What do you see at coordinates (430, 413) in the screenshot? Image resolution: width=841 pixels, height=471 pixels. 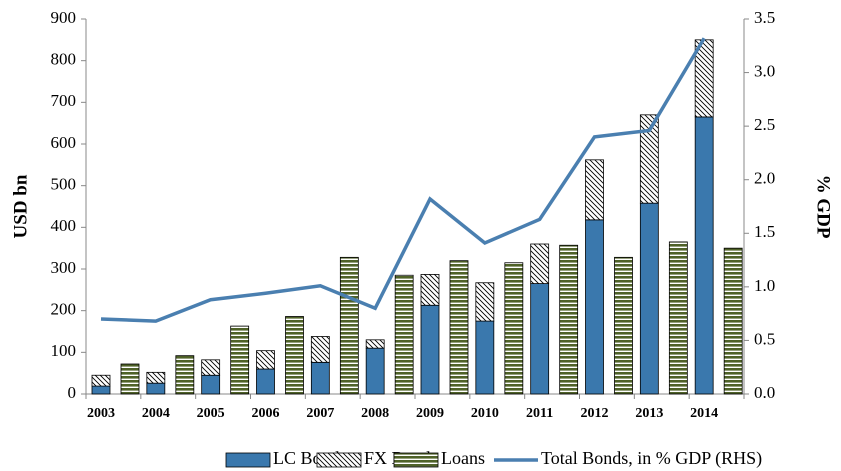 I see `x-tick-label: 2009` at bounding box center [430, 413].